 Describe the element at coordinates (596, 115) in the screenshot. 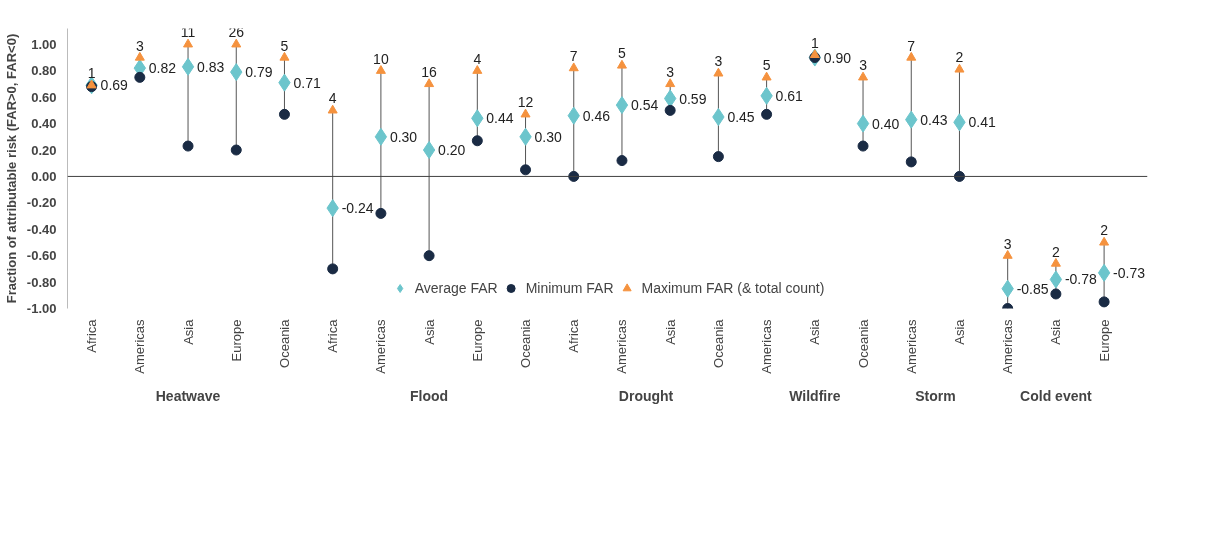

I see `data-label: 0.46` at that location.